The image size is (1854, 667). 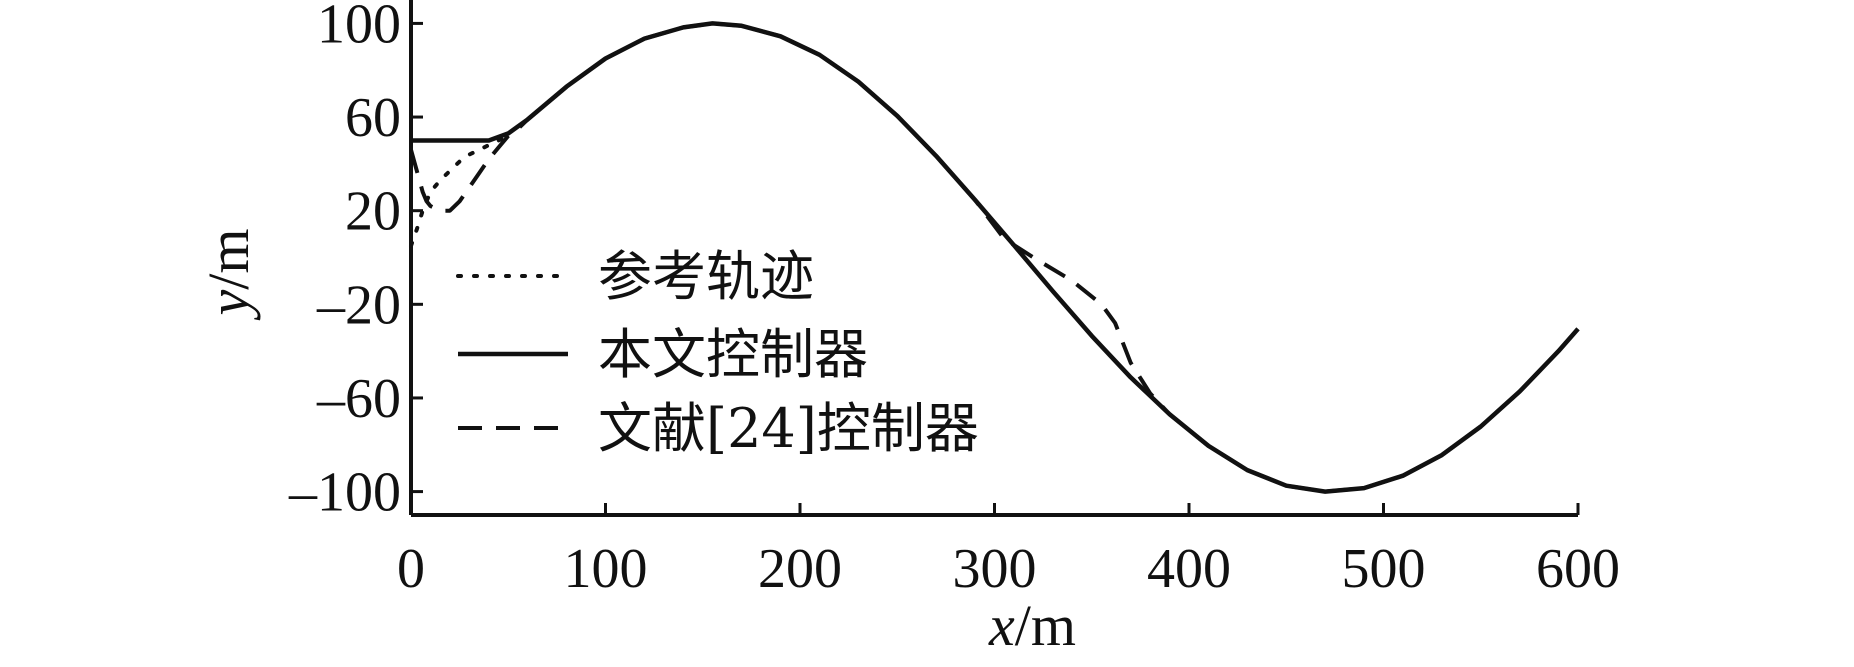 What do you see at coordinates (373, 212) in the screenshot?
I see `y-tick-label: 20` at bounding box center [373, 212].